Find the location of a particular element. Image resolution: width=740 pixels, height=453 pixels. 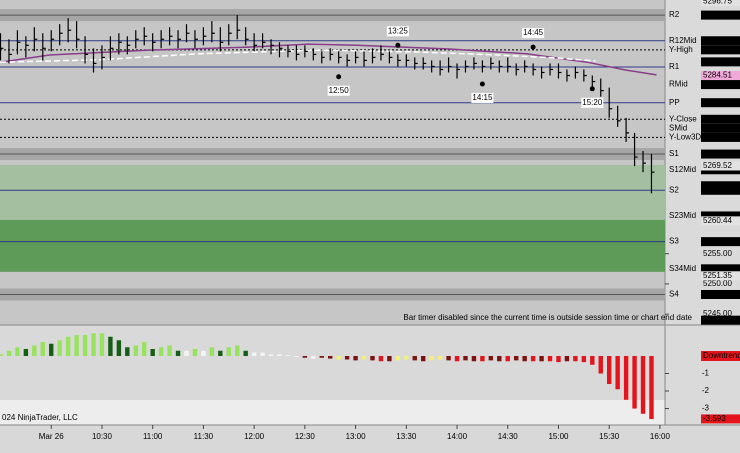

x-tick-label: 13:00 is located at coordinates (356, 436).